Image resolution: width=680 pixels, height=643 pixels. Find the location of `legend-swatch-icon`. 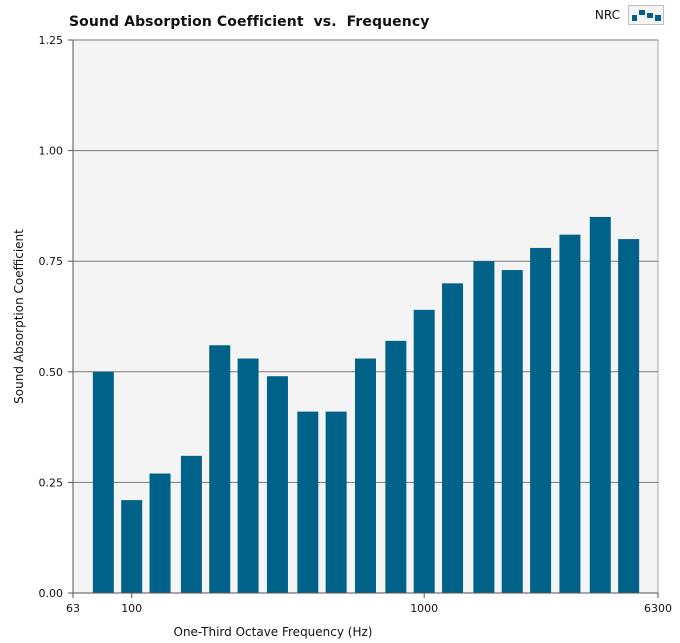

legend-swatch-icon is located at coordinates (646, 15).